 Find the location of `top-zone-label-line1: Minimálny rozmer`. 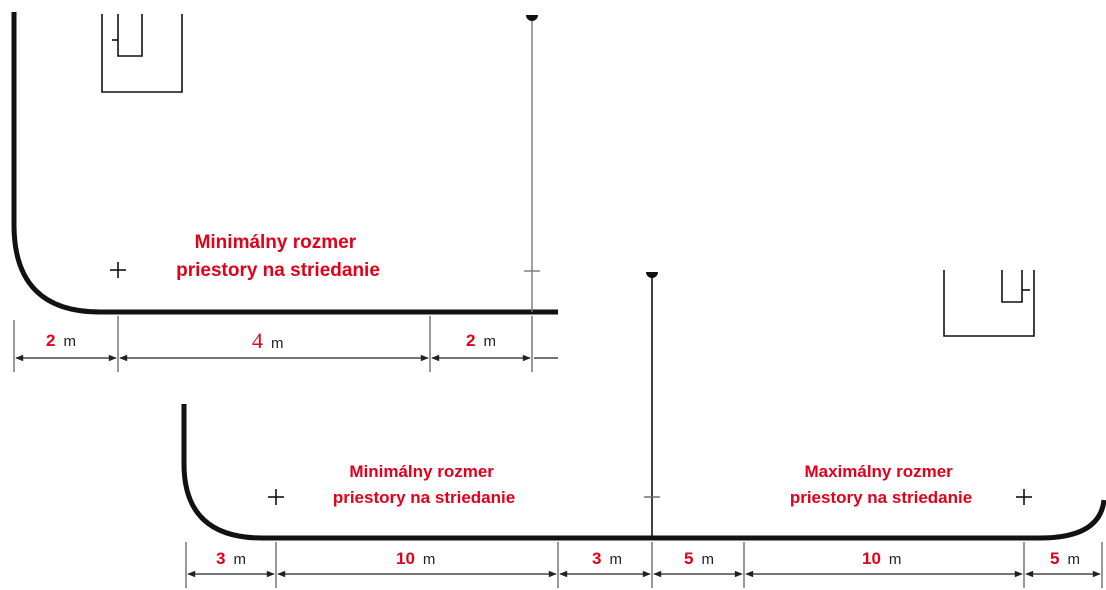

top-zone-label-line1: Minimálny rozmer is located at coordinates (276, 242).